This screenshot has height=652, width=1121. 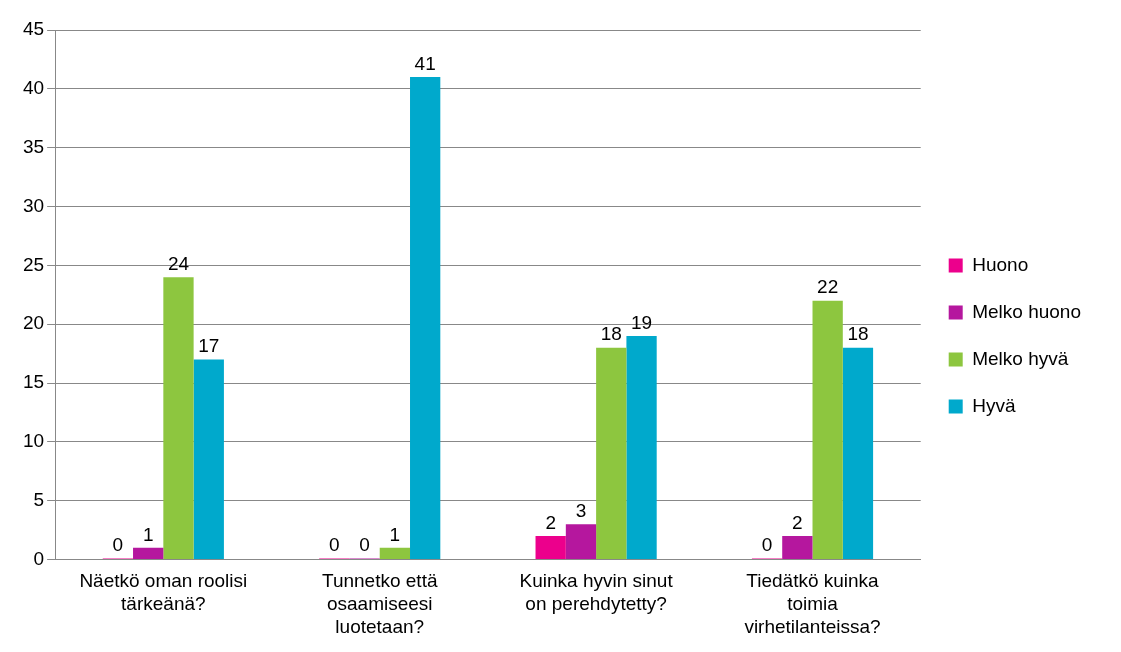 I want to click on y-tick-label: 10, so click(x=33, y=441).